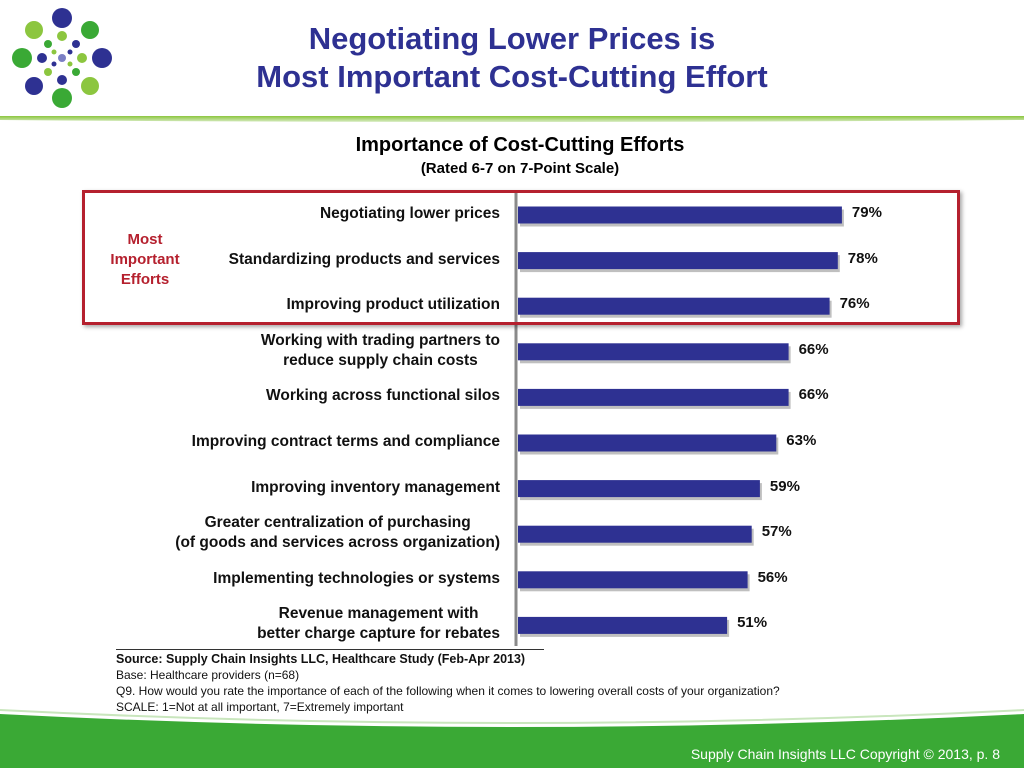  I want to click on category-label-line: Improving product utilization, so click(393, 305).